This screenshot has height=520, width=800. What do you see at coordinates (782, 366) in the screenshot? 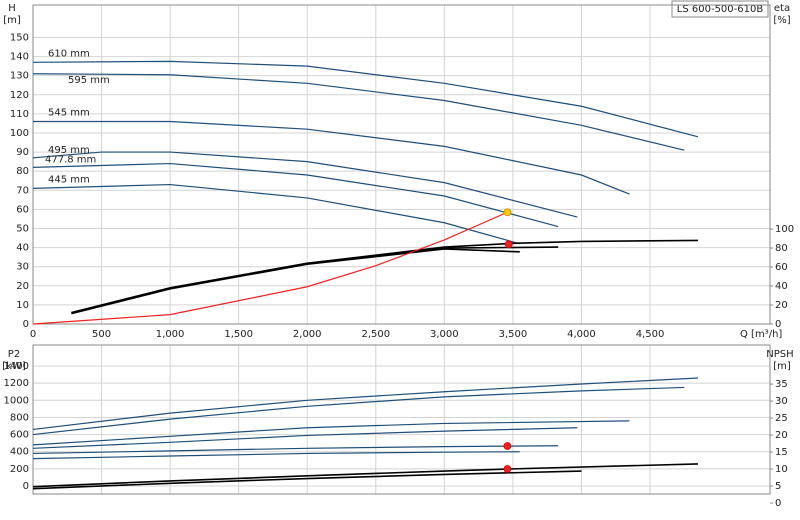
I see `y2-unit: [m]` at bounding box center [782, 366].